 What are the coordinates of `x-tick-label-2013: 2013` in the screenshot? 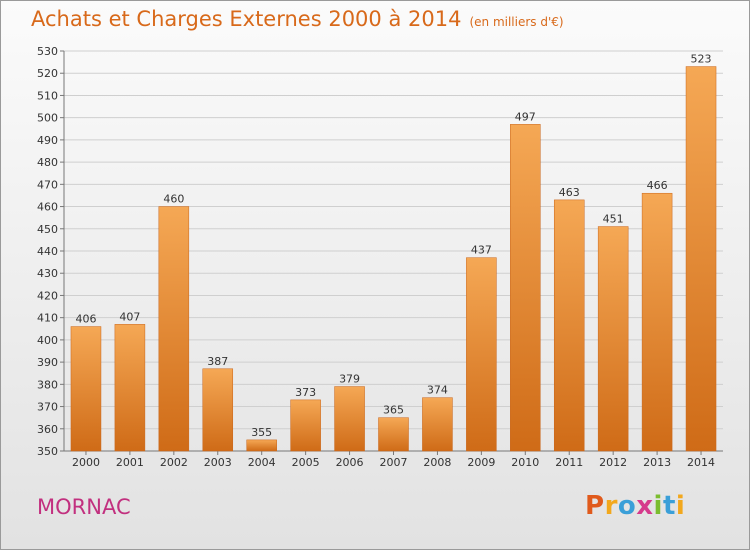 It's located at (657, 462).